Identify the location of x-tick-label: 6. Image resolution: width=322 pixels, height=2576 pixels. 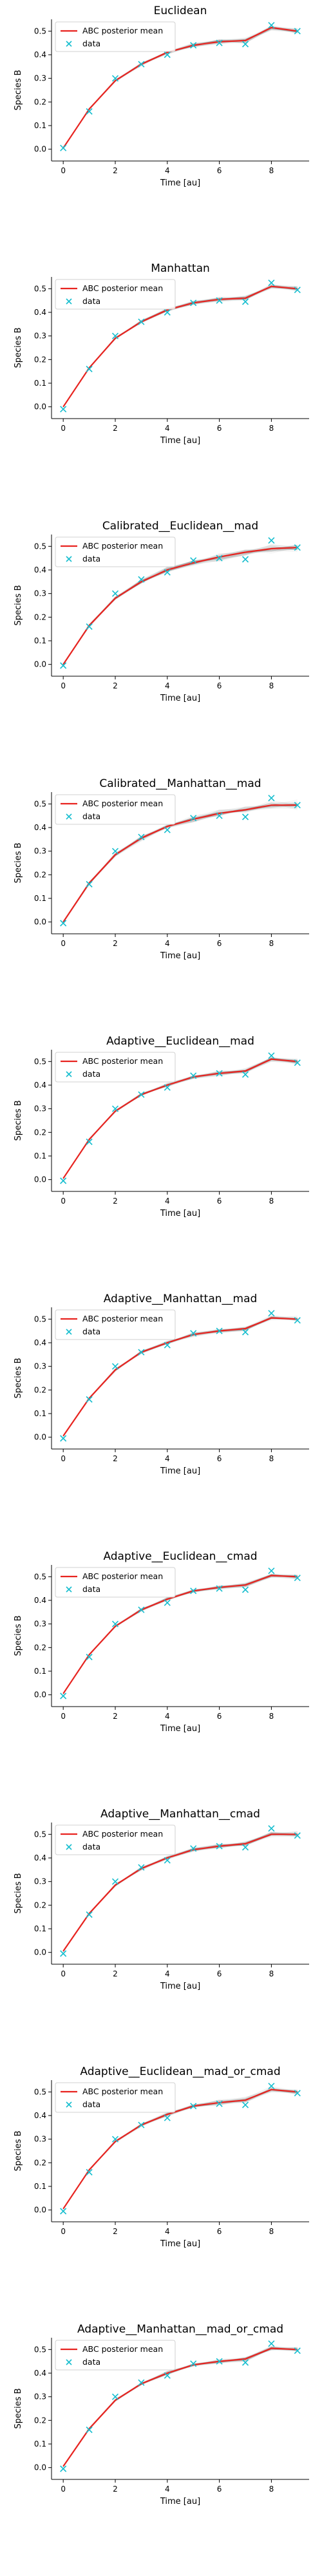
(219, 685).